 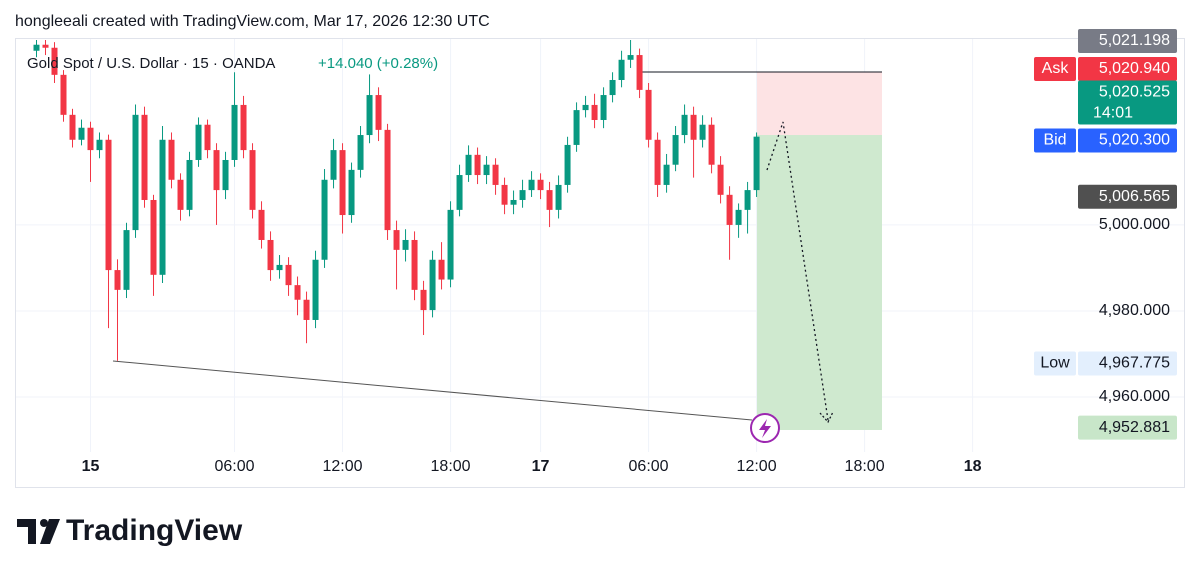 I want to click on y-tick-label: 4,980.000, so click(x=1134, y=310).